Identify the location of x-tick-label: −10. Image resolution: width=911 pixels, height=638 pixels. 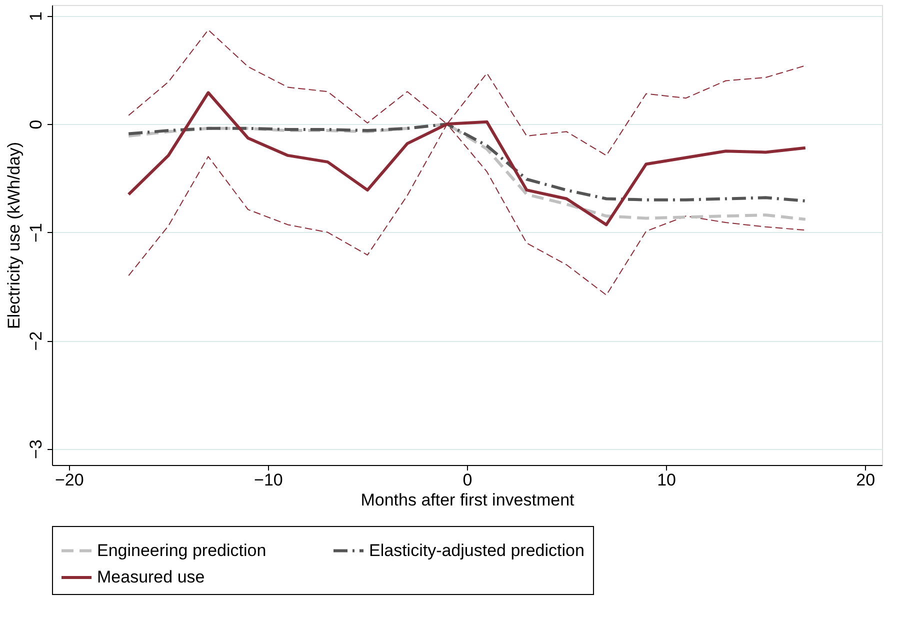
(268, 480).